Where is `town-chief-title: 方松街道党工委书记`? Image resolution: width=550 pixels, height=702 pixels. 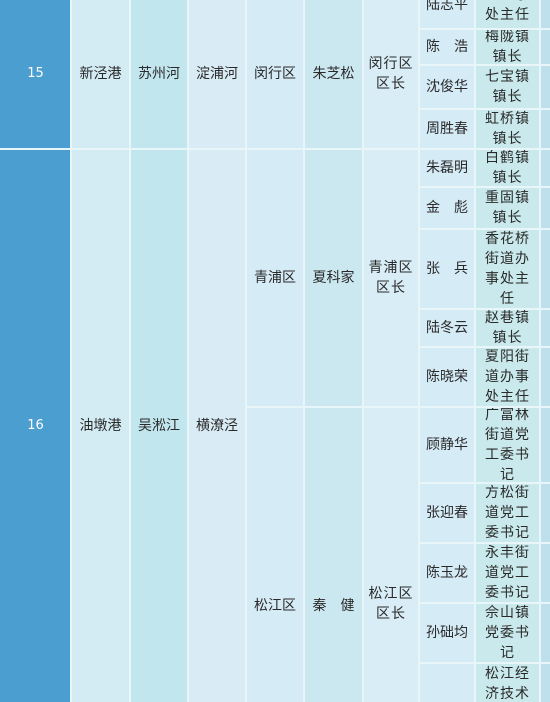 town-chief-title: 方松街道党工委书记 is located at coordinates (507, 513).